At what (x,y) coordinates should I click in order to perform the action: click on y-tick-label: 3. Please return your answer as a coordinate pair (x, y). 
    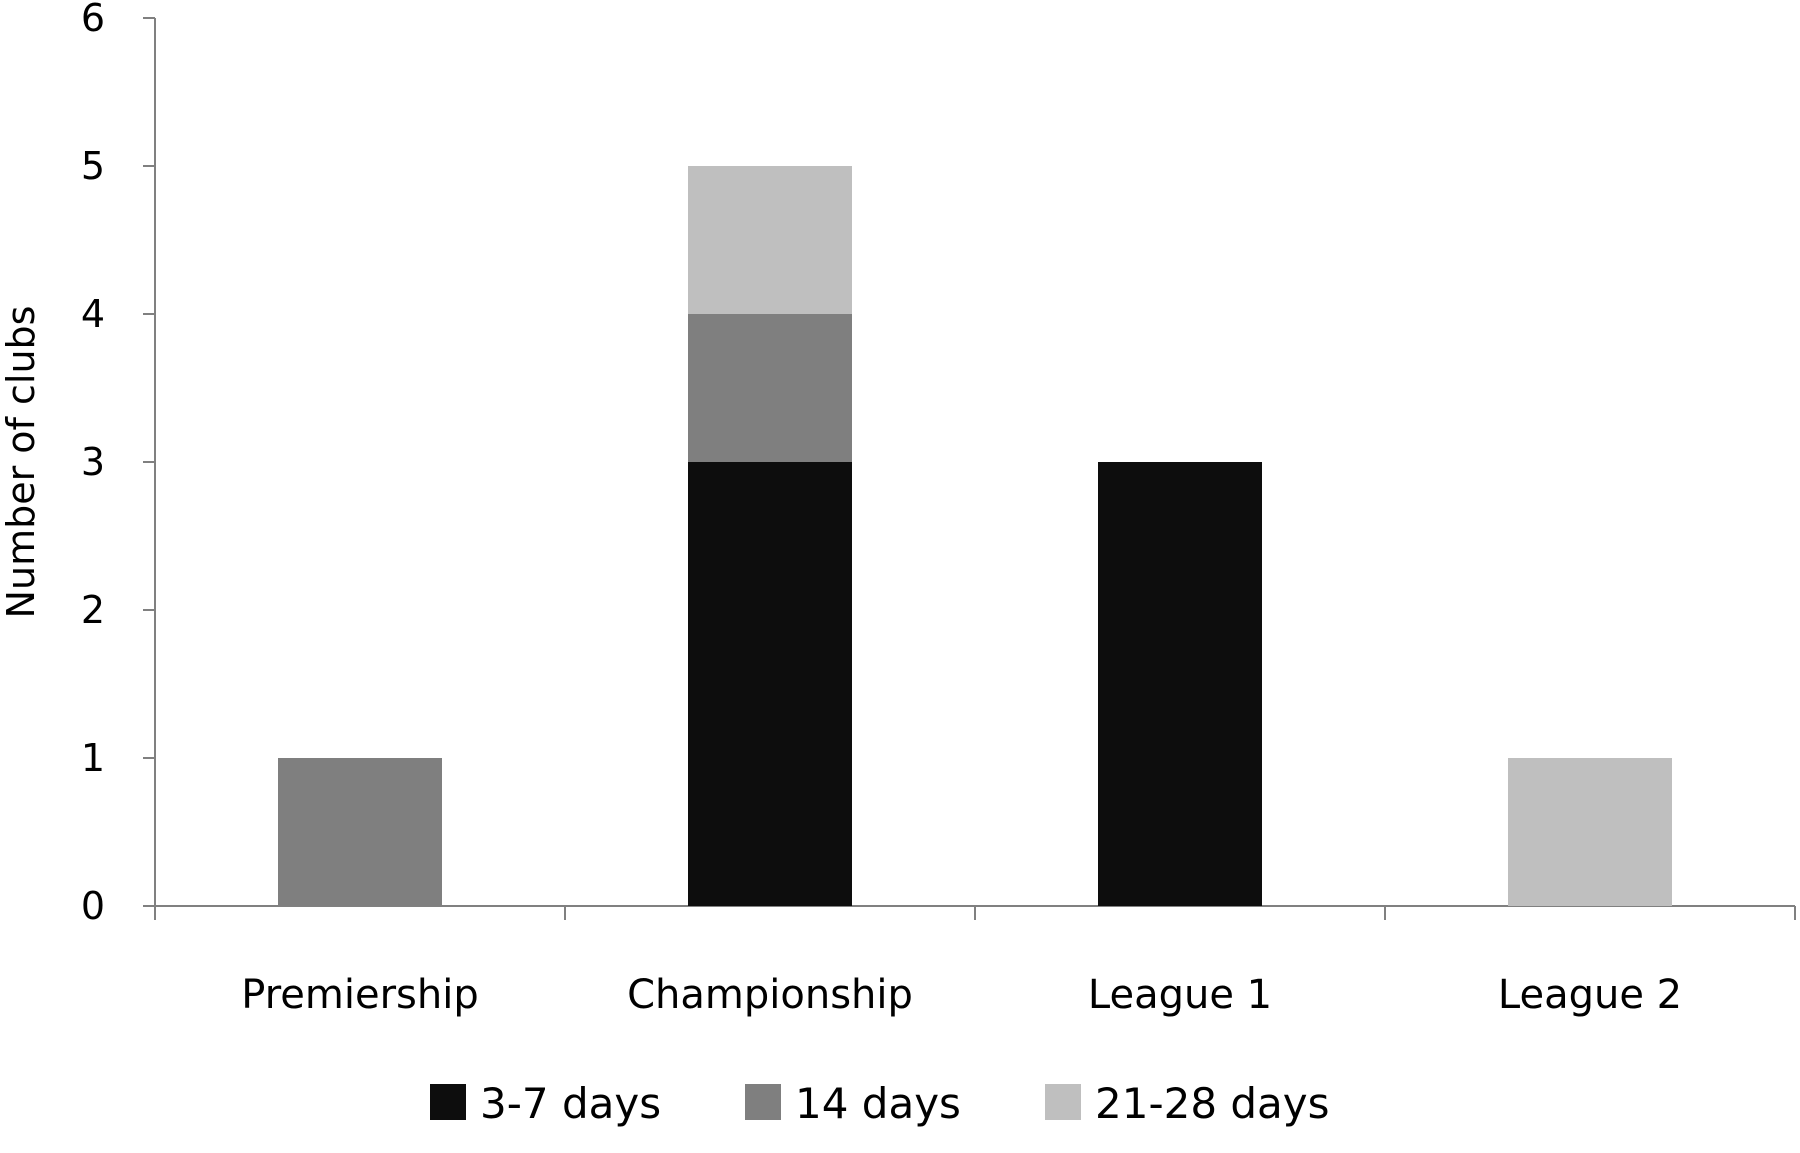
    Looking at the image, I should click on (93, 462).